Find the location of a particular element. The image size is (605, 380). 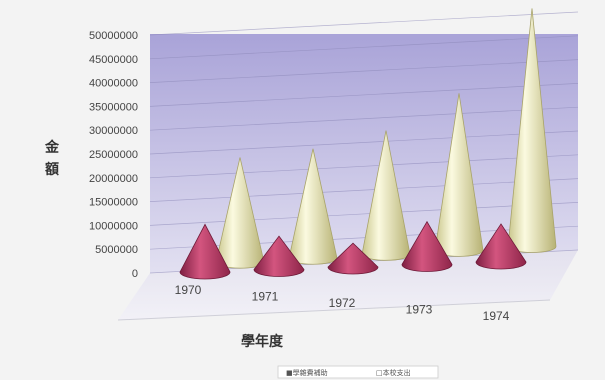

y-axis-label-char-2: 額 is located at coordinates (51, 169).